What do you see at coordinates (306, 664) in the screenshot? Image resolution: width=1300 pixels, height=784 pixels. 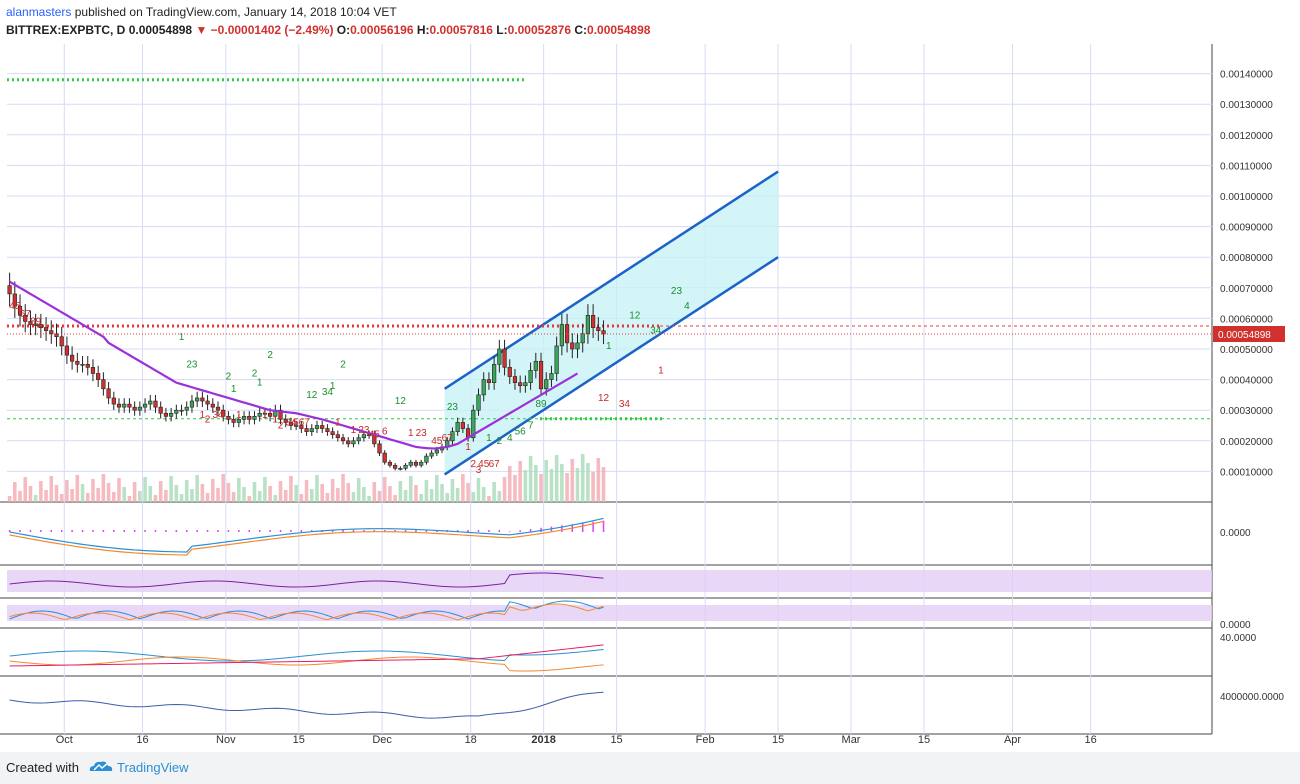 I see `dmi-minus-line` at bounding box center [306, 664].